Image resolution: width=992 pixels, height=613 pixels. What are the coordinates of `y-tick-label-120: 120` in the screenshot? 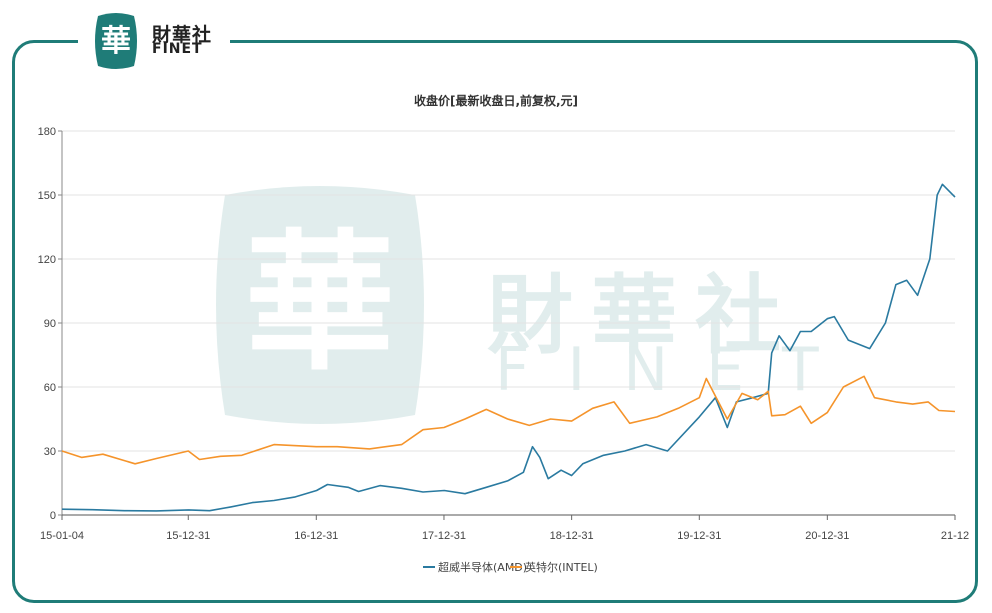 It's located at (47, 260).